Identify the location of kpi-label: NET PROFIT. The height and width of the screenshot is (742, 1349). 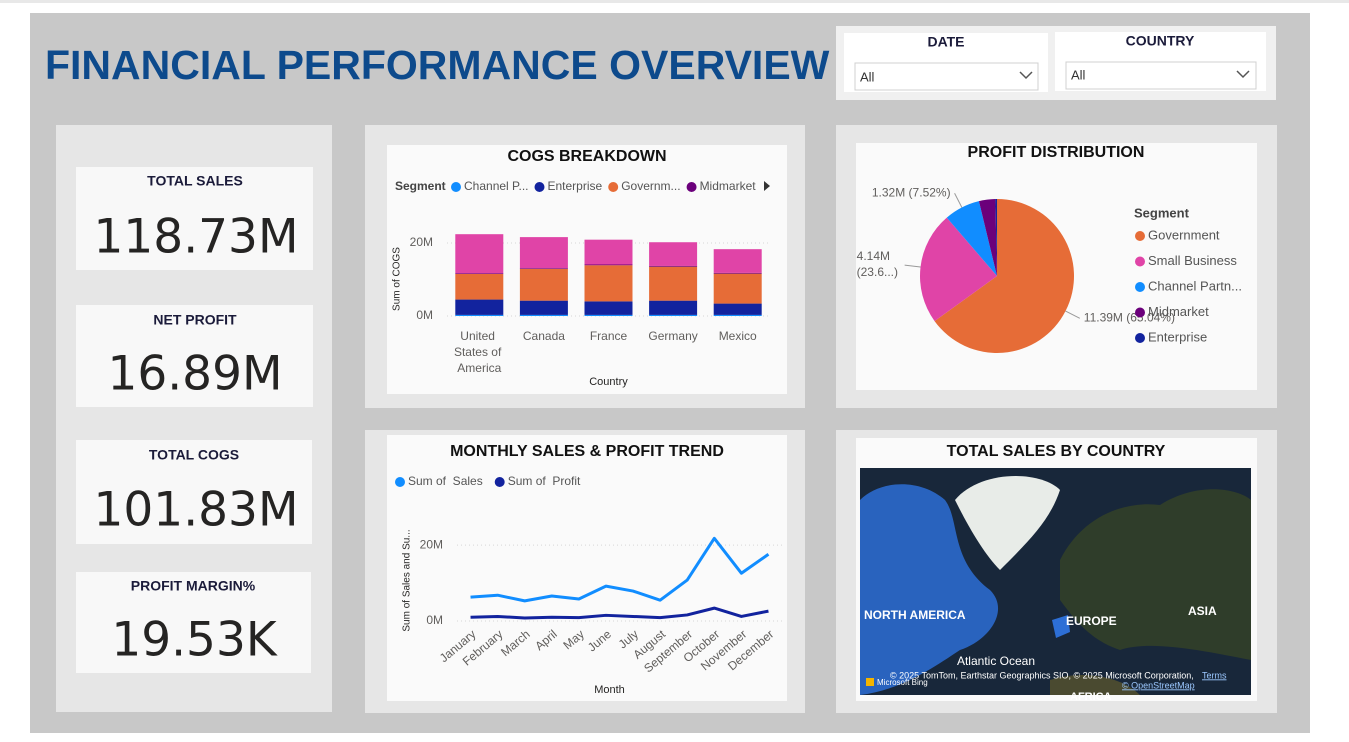
(195, 320).